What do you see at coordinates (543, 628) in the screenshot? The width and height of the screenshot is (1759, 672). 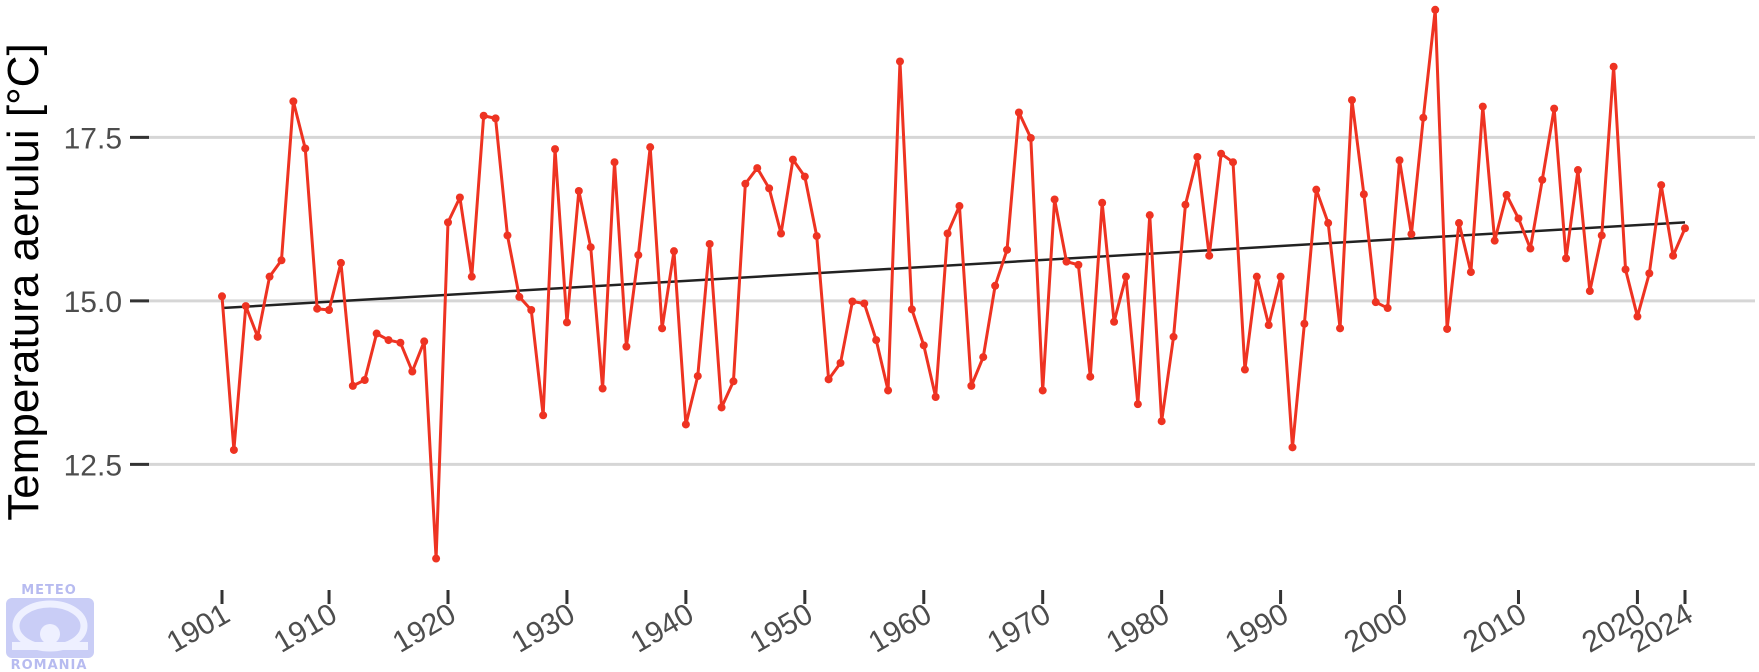 I see `x-tick-label: 1930` at bounding box center [543, 628].